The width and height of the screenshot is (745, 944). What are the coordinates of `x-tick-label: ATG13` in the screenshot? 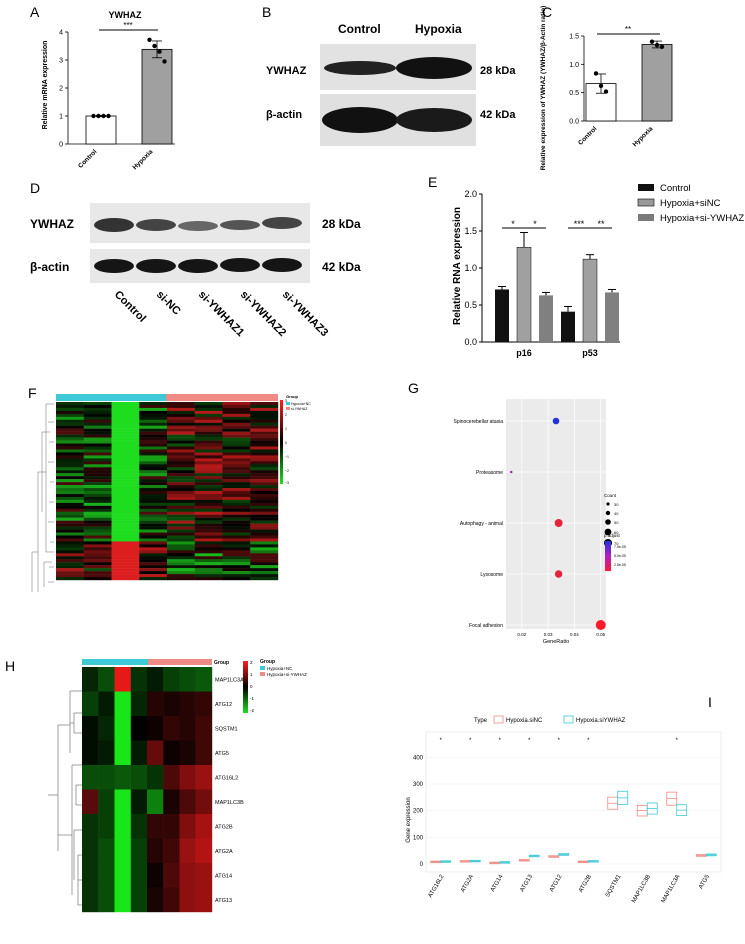 It's located at (527, 883).